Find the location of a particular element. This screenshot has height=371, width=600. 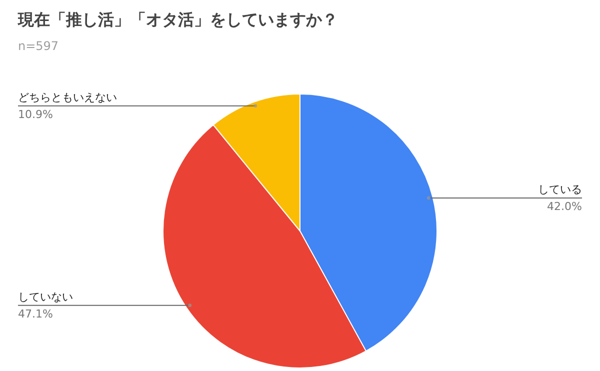

slice-label: している is located at coordinates (560, 189).